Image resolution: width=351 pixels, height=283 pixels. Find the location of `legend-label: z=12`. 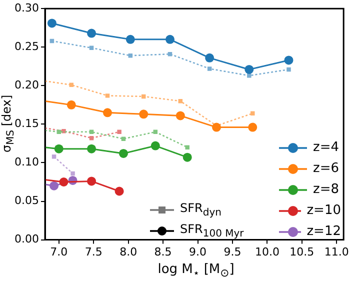

legend-label: z=12 is located at coordinates (323, 231).